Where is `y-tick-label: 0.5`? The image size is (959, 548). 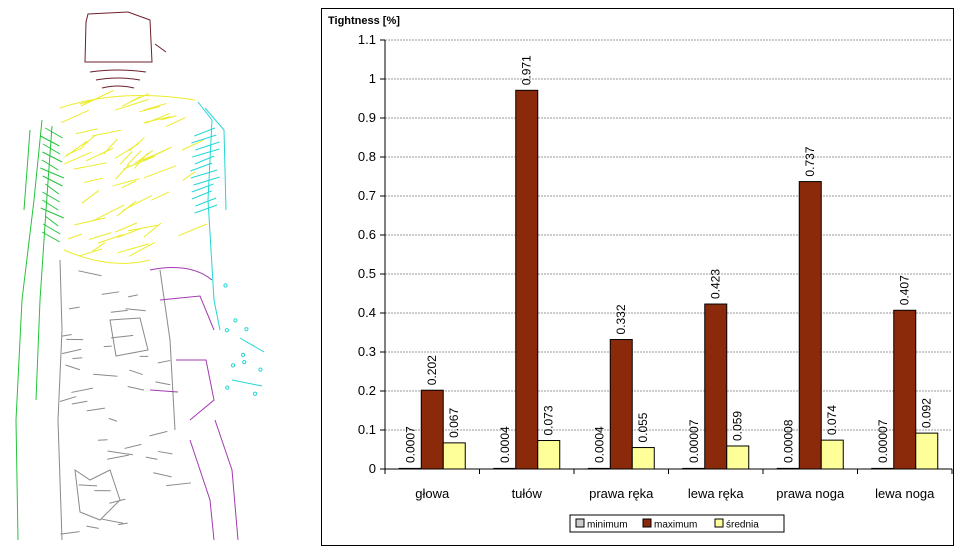
y-tick-label: 0.5 is located at coordinates (367, 273).